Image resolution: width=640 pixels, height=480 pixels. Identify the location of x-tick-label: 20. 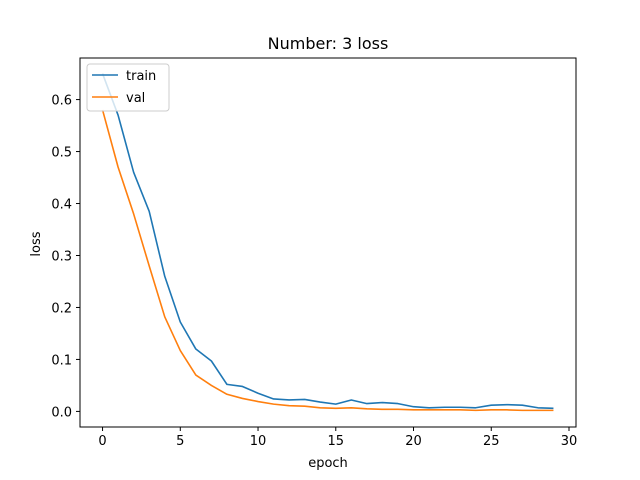
(413, 441).